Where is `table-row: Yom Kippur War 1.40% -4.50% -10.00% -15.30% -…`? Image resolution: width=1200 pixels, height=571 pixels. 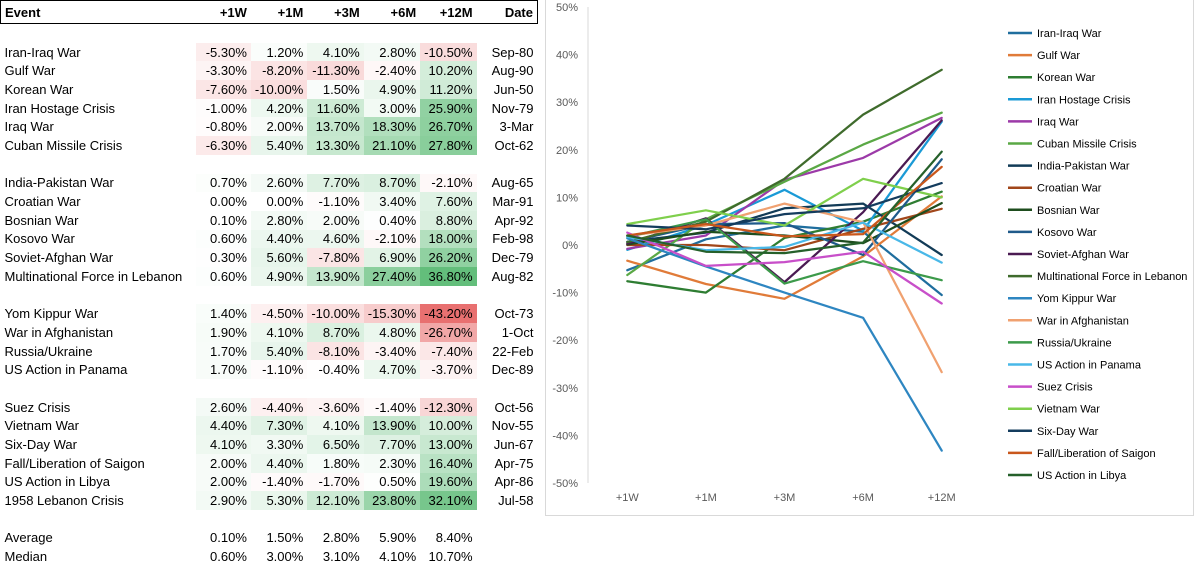
table-row: Yom Kippur War 1.40% -4.50% -10.00% -15.30% -… is located at coordinates (269, 313).